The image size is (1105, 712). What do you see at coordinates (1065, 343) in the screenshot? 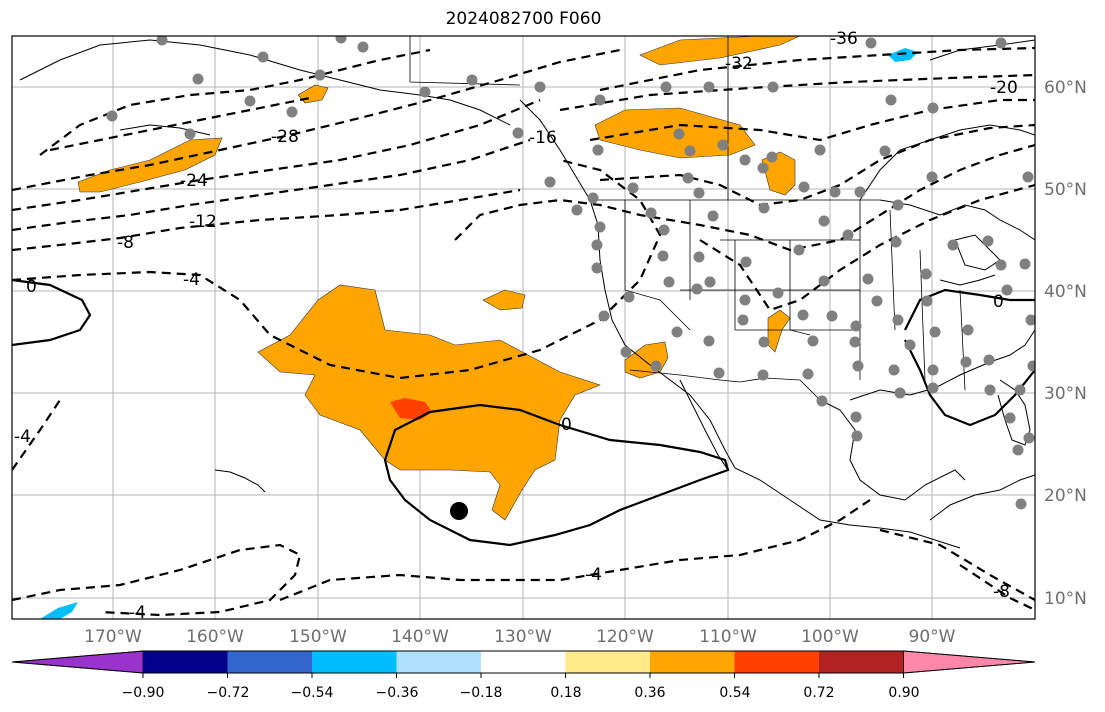
I see `latitude-labels: 60°N 50°N 40°N 30°N 20°N 10°N` at bounding box center [1065, 343].